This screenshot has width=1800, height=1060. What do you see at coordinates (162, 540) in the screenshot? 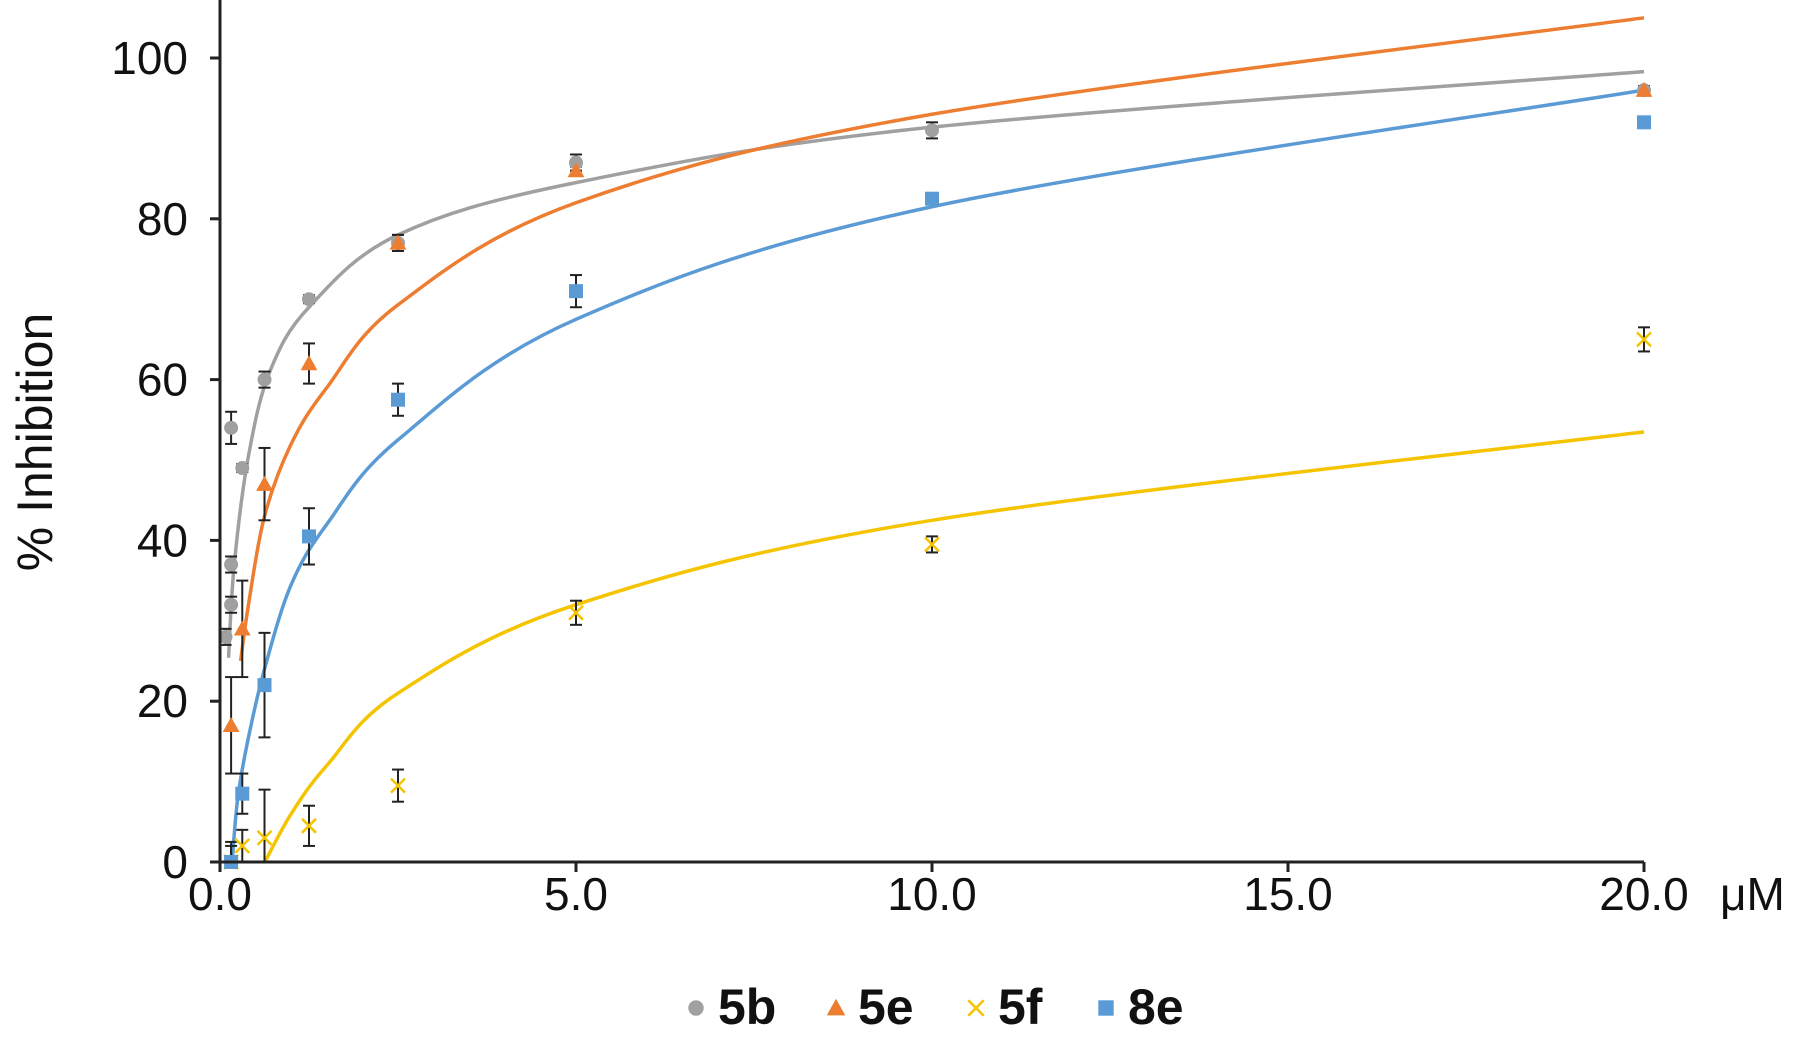
I see `y-tick-label: 40` at bounding box center [162, 540].